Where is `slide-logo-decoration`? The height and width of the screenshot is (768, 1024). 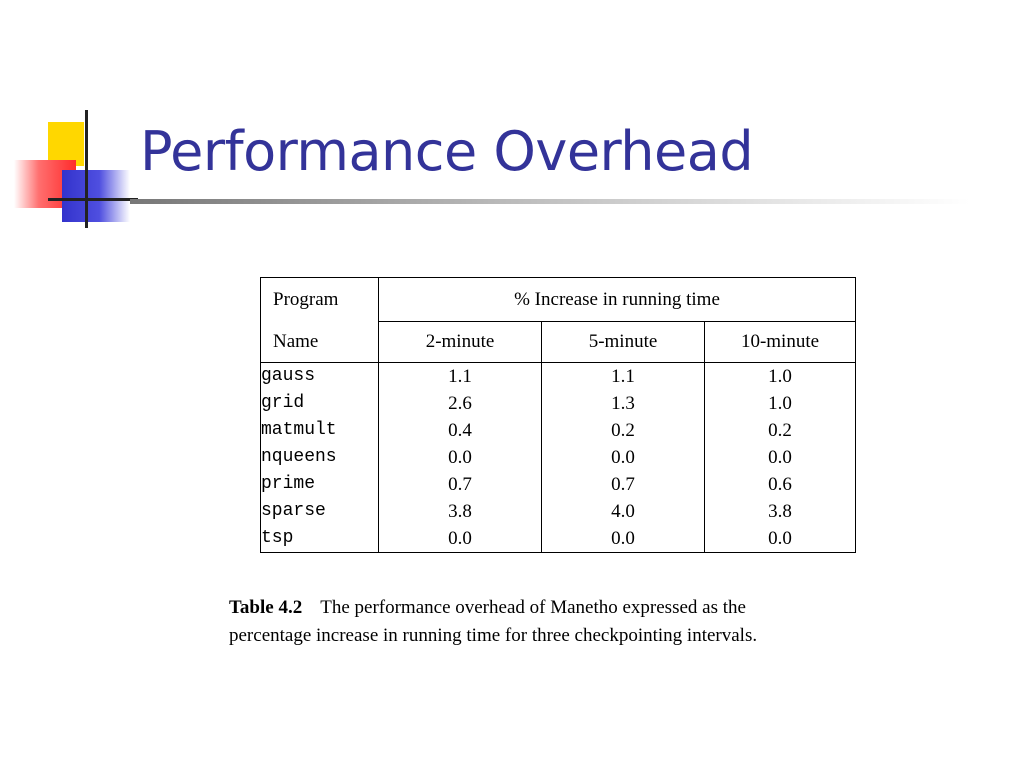
slide-logo-decoration is located at coordinates (75, 120).